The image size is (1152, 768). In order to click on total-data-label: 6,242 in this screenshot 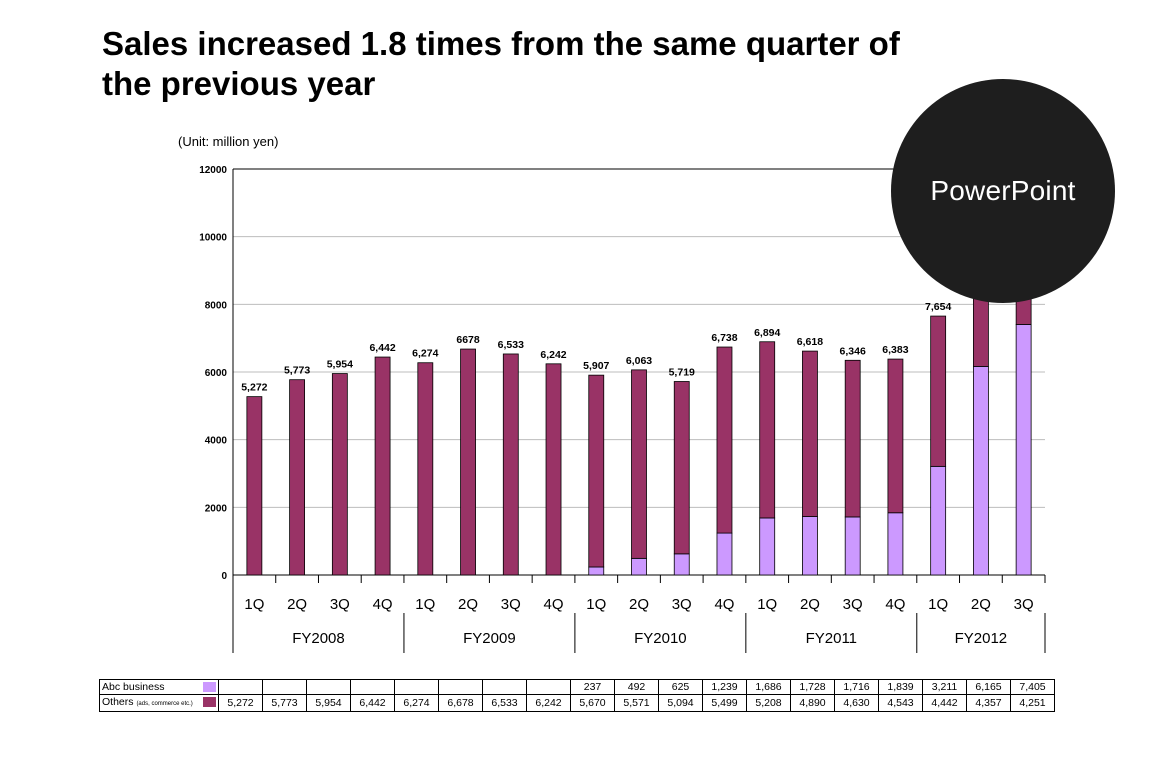, I will do `click(553, 355)`.